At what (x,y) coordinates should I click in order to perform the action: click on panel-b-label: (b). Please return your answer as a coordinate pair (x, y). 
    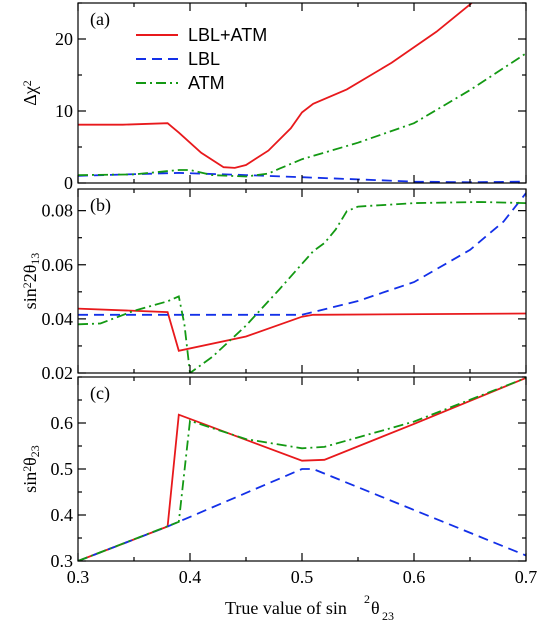
    Looking at the image, I should click on (100, 205).